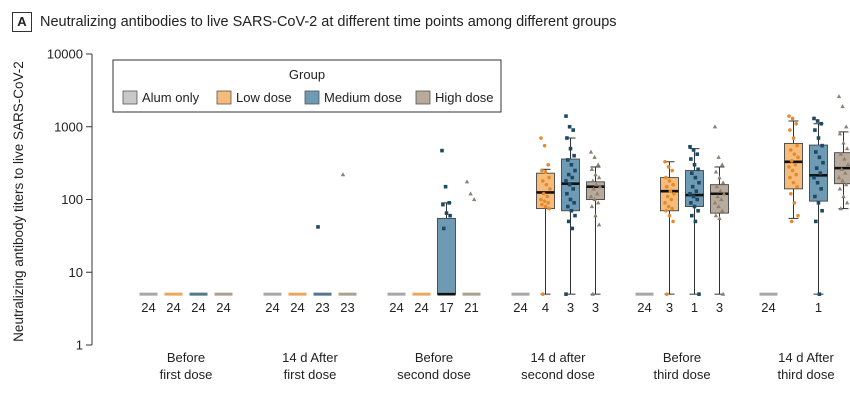 The height and width of the screenshot is (402, 850). What do you see at coordinates (464, 97) in the screenshot?
I see `legend-label: High dose` at bounding box center [464, 97].